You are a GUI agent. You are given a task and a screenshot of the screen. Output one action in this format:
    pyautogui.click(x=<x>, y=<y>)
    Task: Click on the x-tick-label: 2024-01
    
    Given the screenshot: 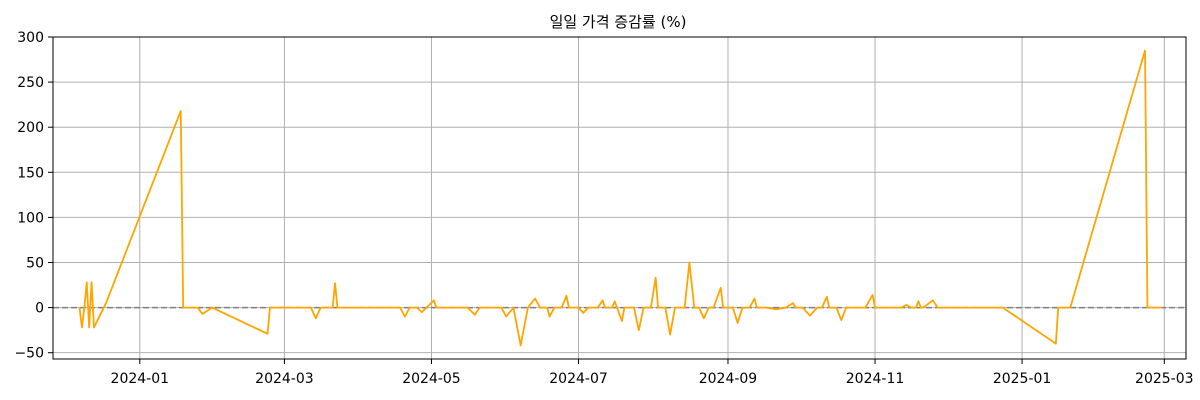 What is the action you would take?
    pyautogui.click(x=140, y=379)
    